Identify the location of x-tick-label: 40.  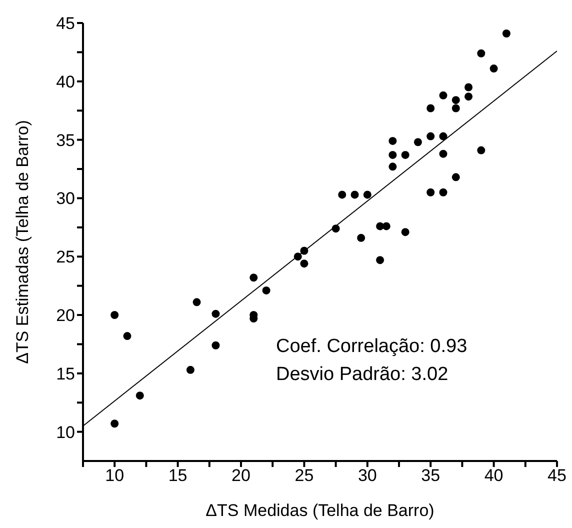
(494, 476).